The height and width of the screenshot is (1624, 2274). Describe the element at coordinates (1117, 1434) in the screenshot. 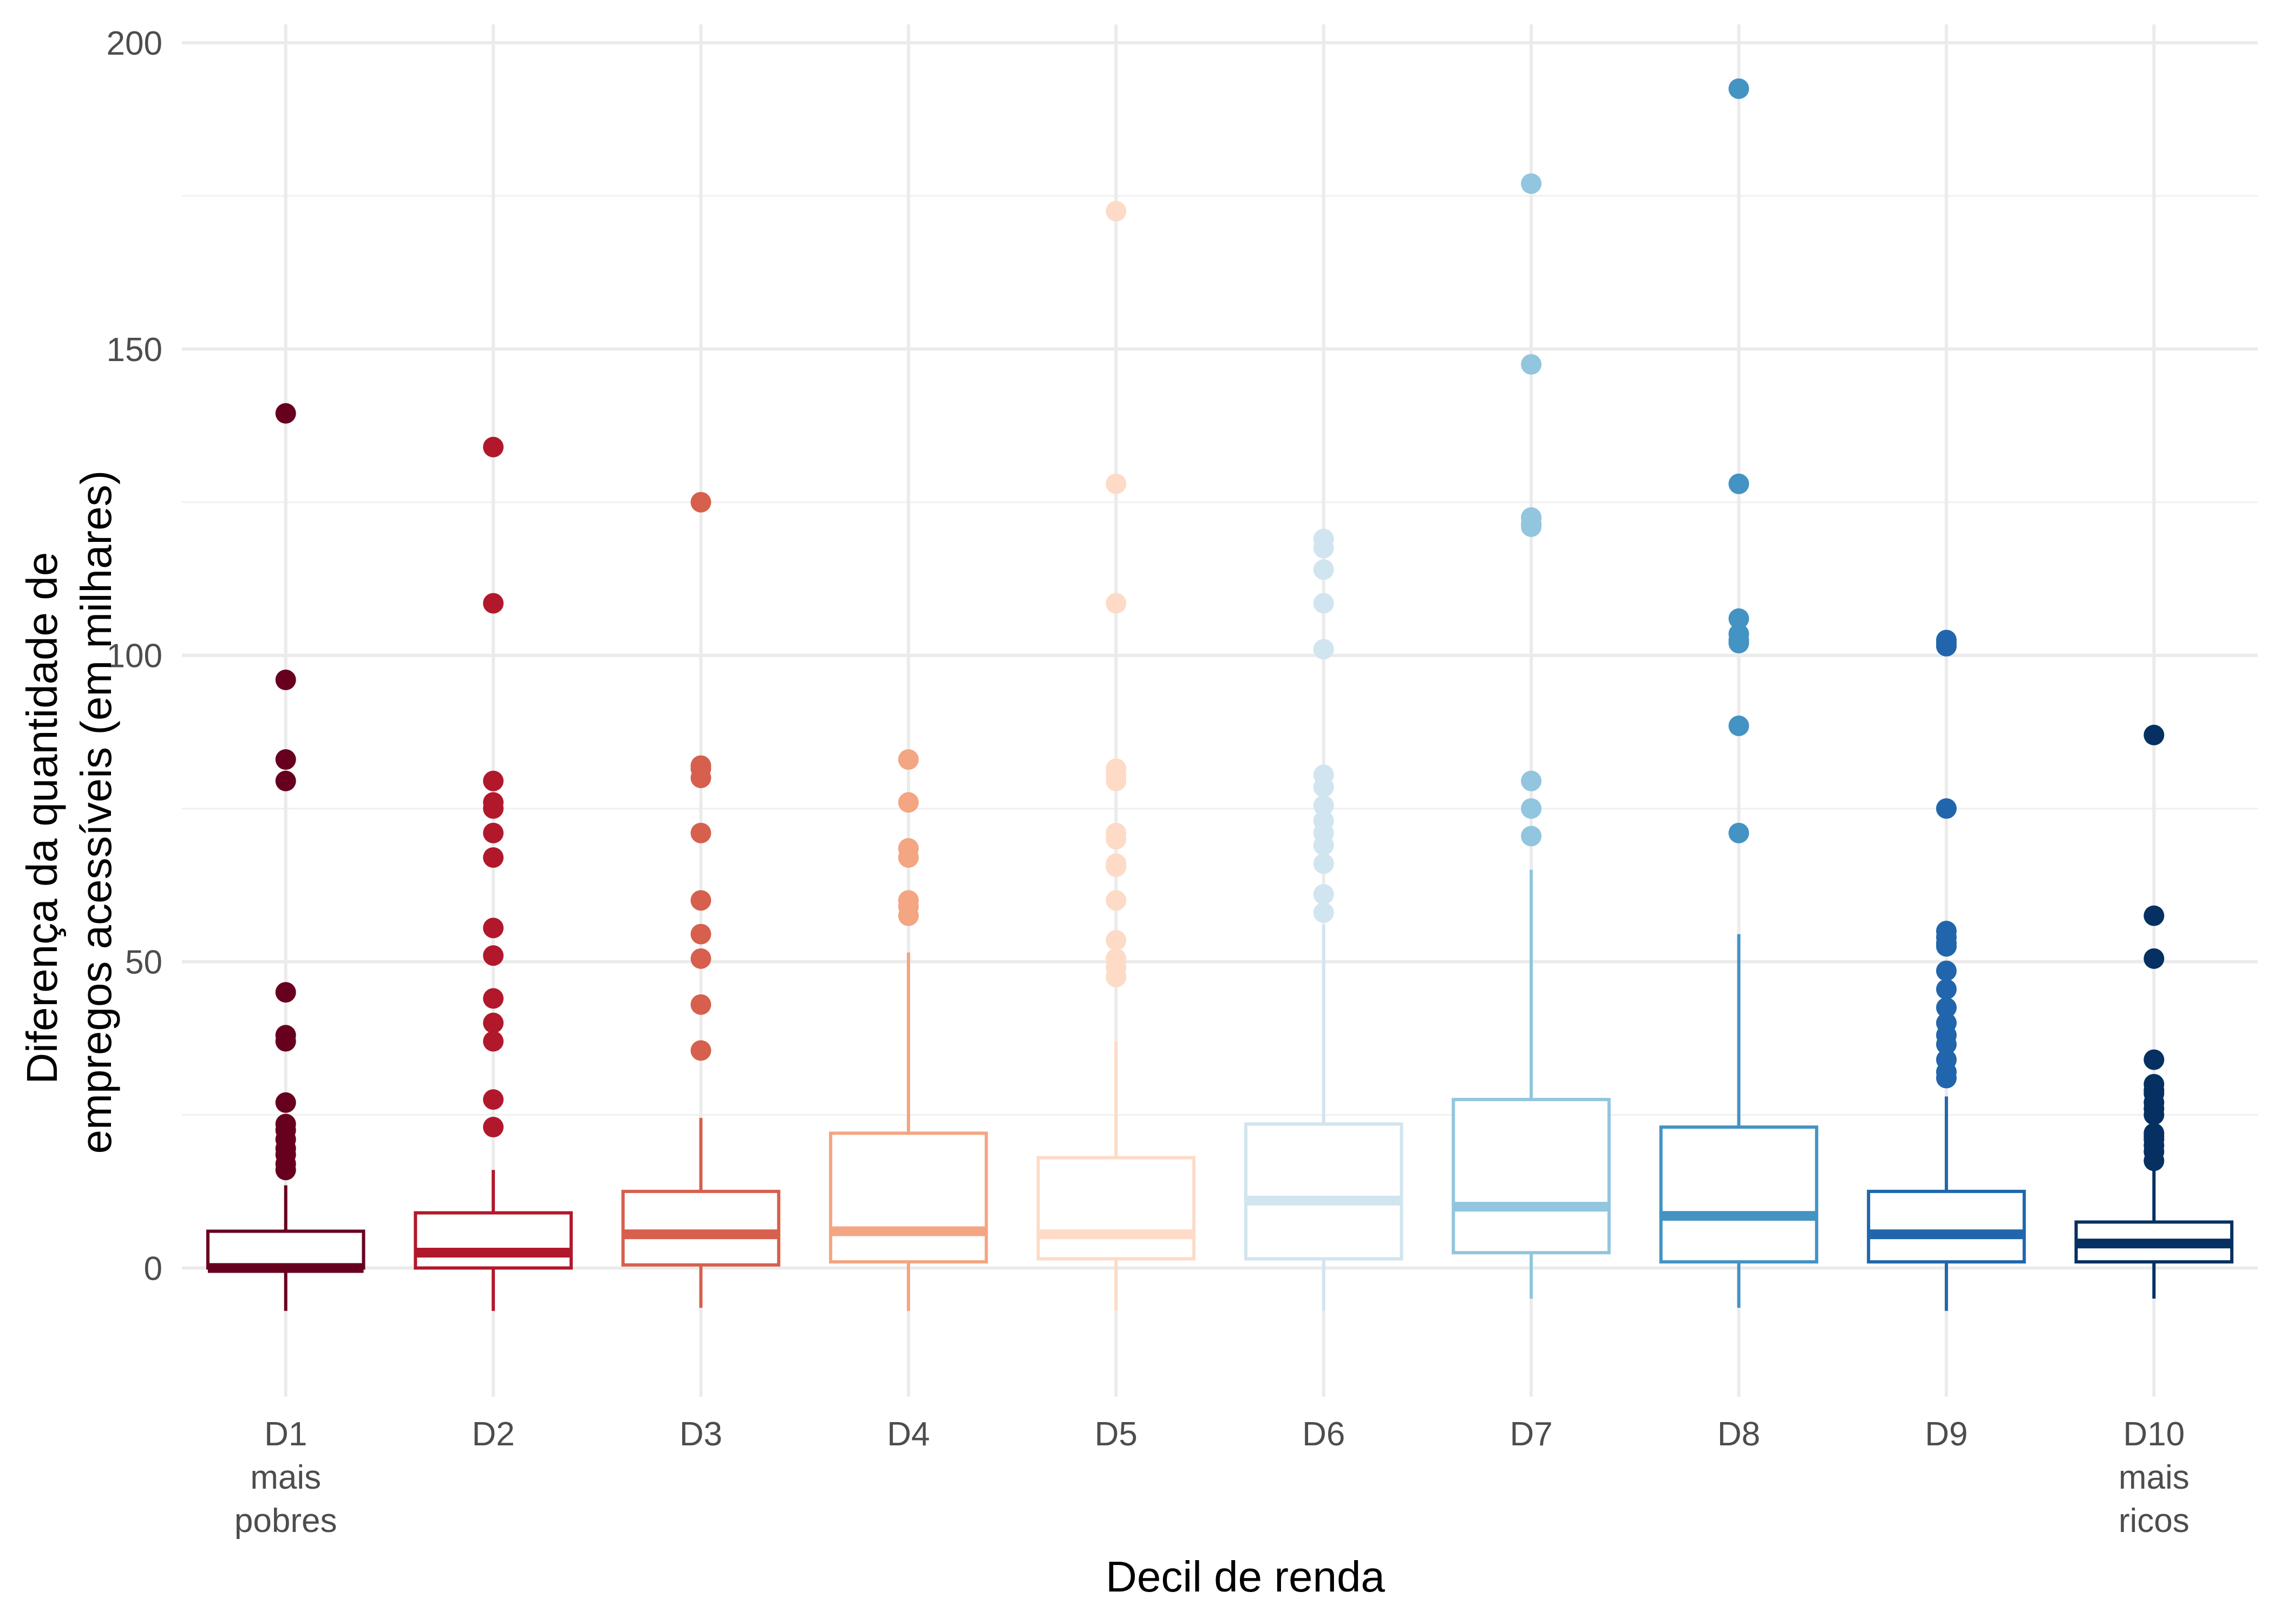

I see `x-tick-label: D5` at that location.